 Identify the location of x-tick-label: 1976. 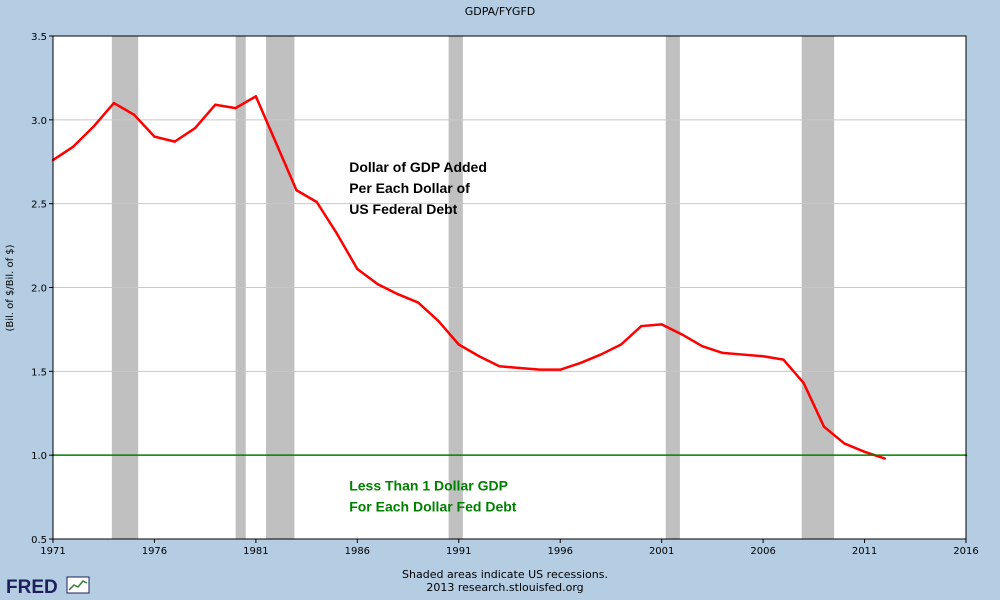
(154, 551).